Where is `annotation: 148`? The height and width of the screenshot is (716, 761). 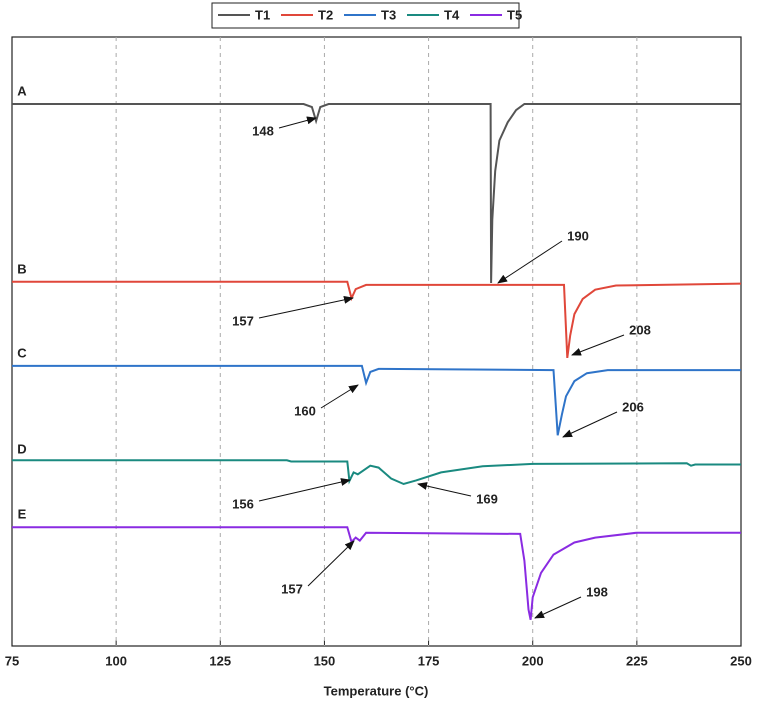
annotation: 148 is located at coordinates (263, 130).